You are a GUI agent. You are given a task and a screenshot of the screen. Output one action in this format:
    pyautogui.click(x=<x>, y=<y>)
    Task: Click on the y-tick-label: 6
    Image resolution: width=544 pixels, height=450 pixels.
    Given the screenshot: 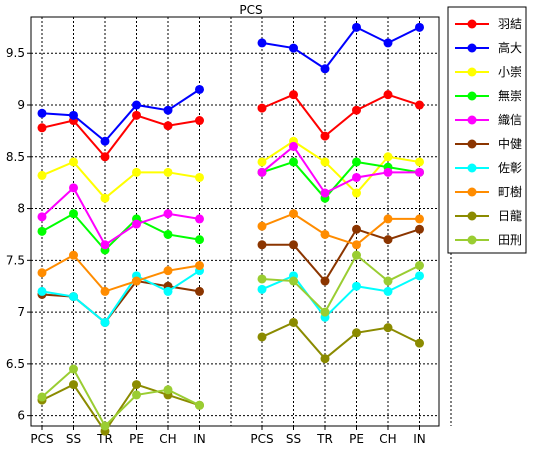 What is the action you would take?
    pyautogui.click(x=21, y=416)
    